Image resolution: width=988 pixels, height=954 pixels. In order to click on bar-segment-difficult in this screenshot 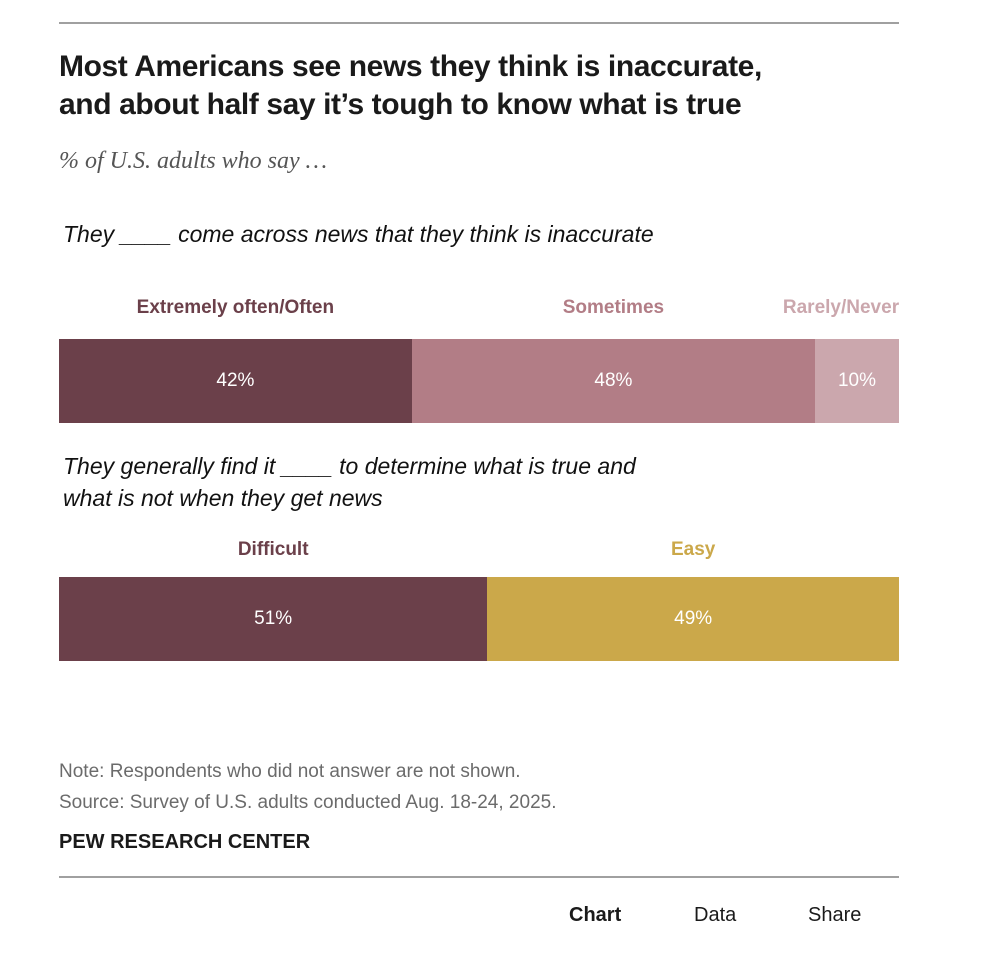, I will do `click(273, 619)`.